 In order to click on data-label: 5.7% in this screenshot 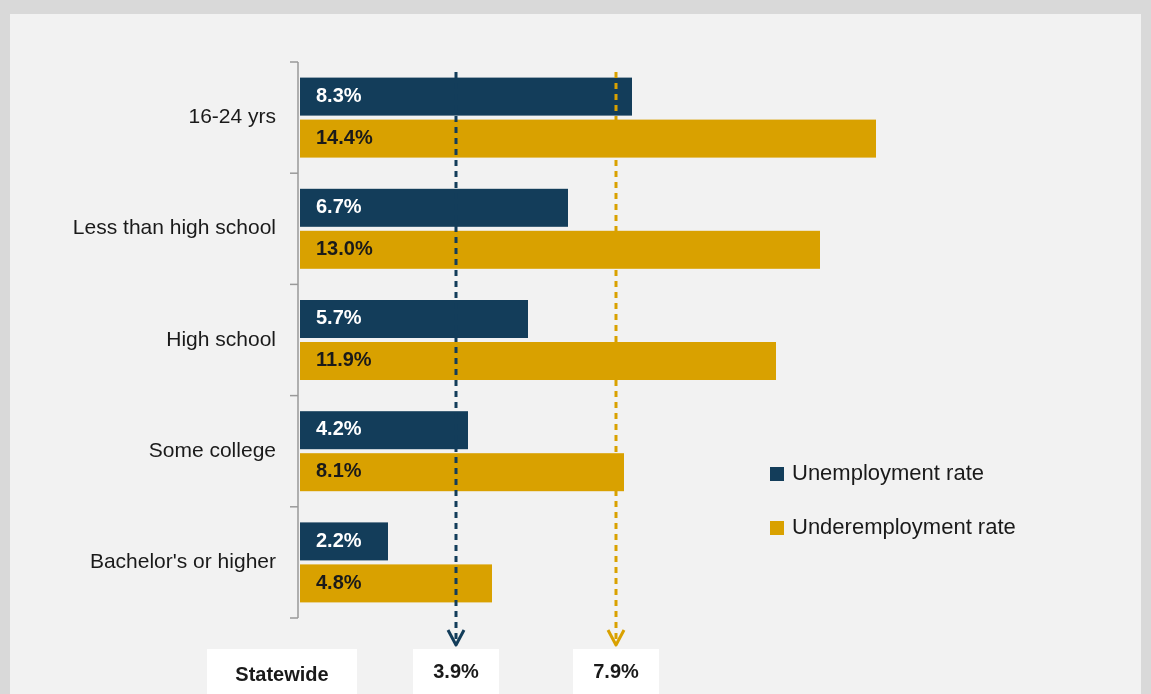, I will do `click(339, 317)`.